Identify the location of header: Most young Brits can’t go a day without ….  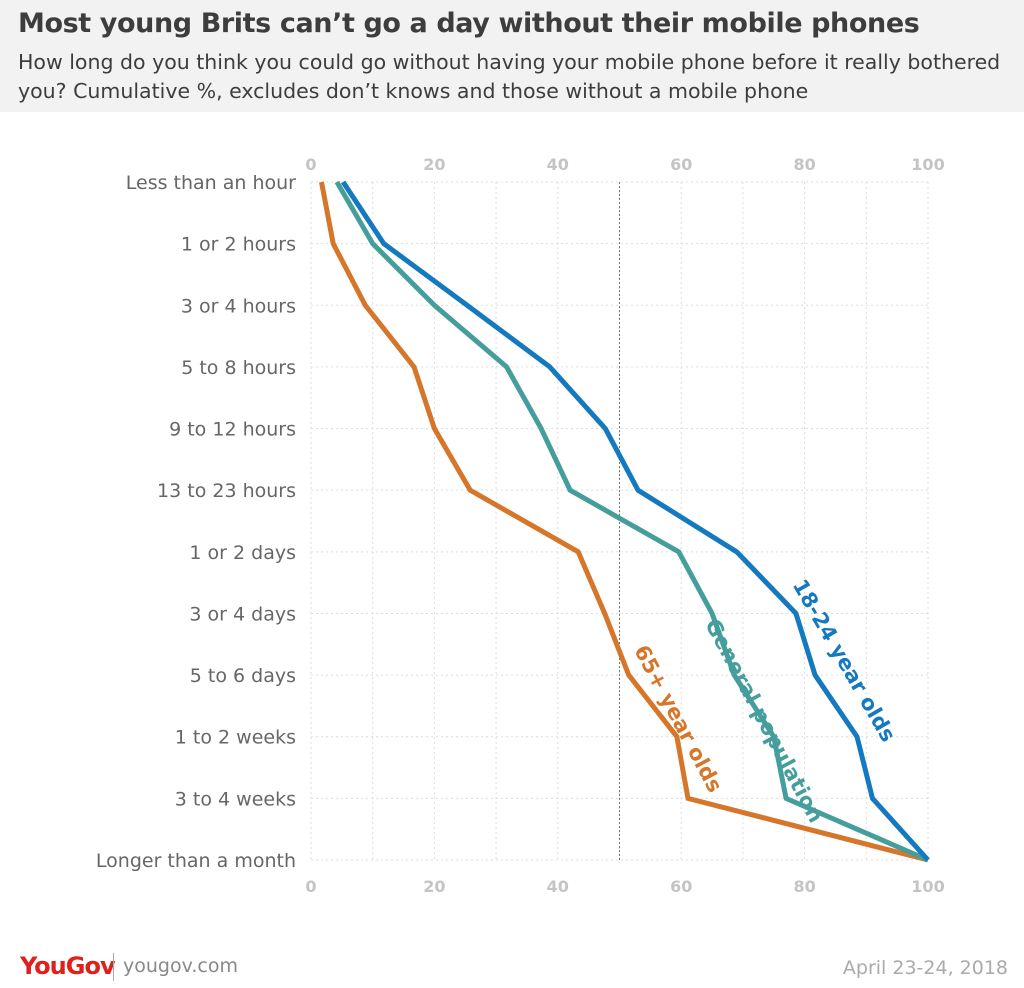
(512, 56).